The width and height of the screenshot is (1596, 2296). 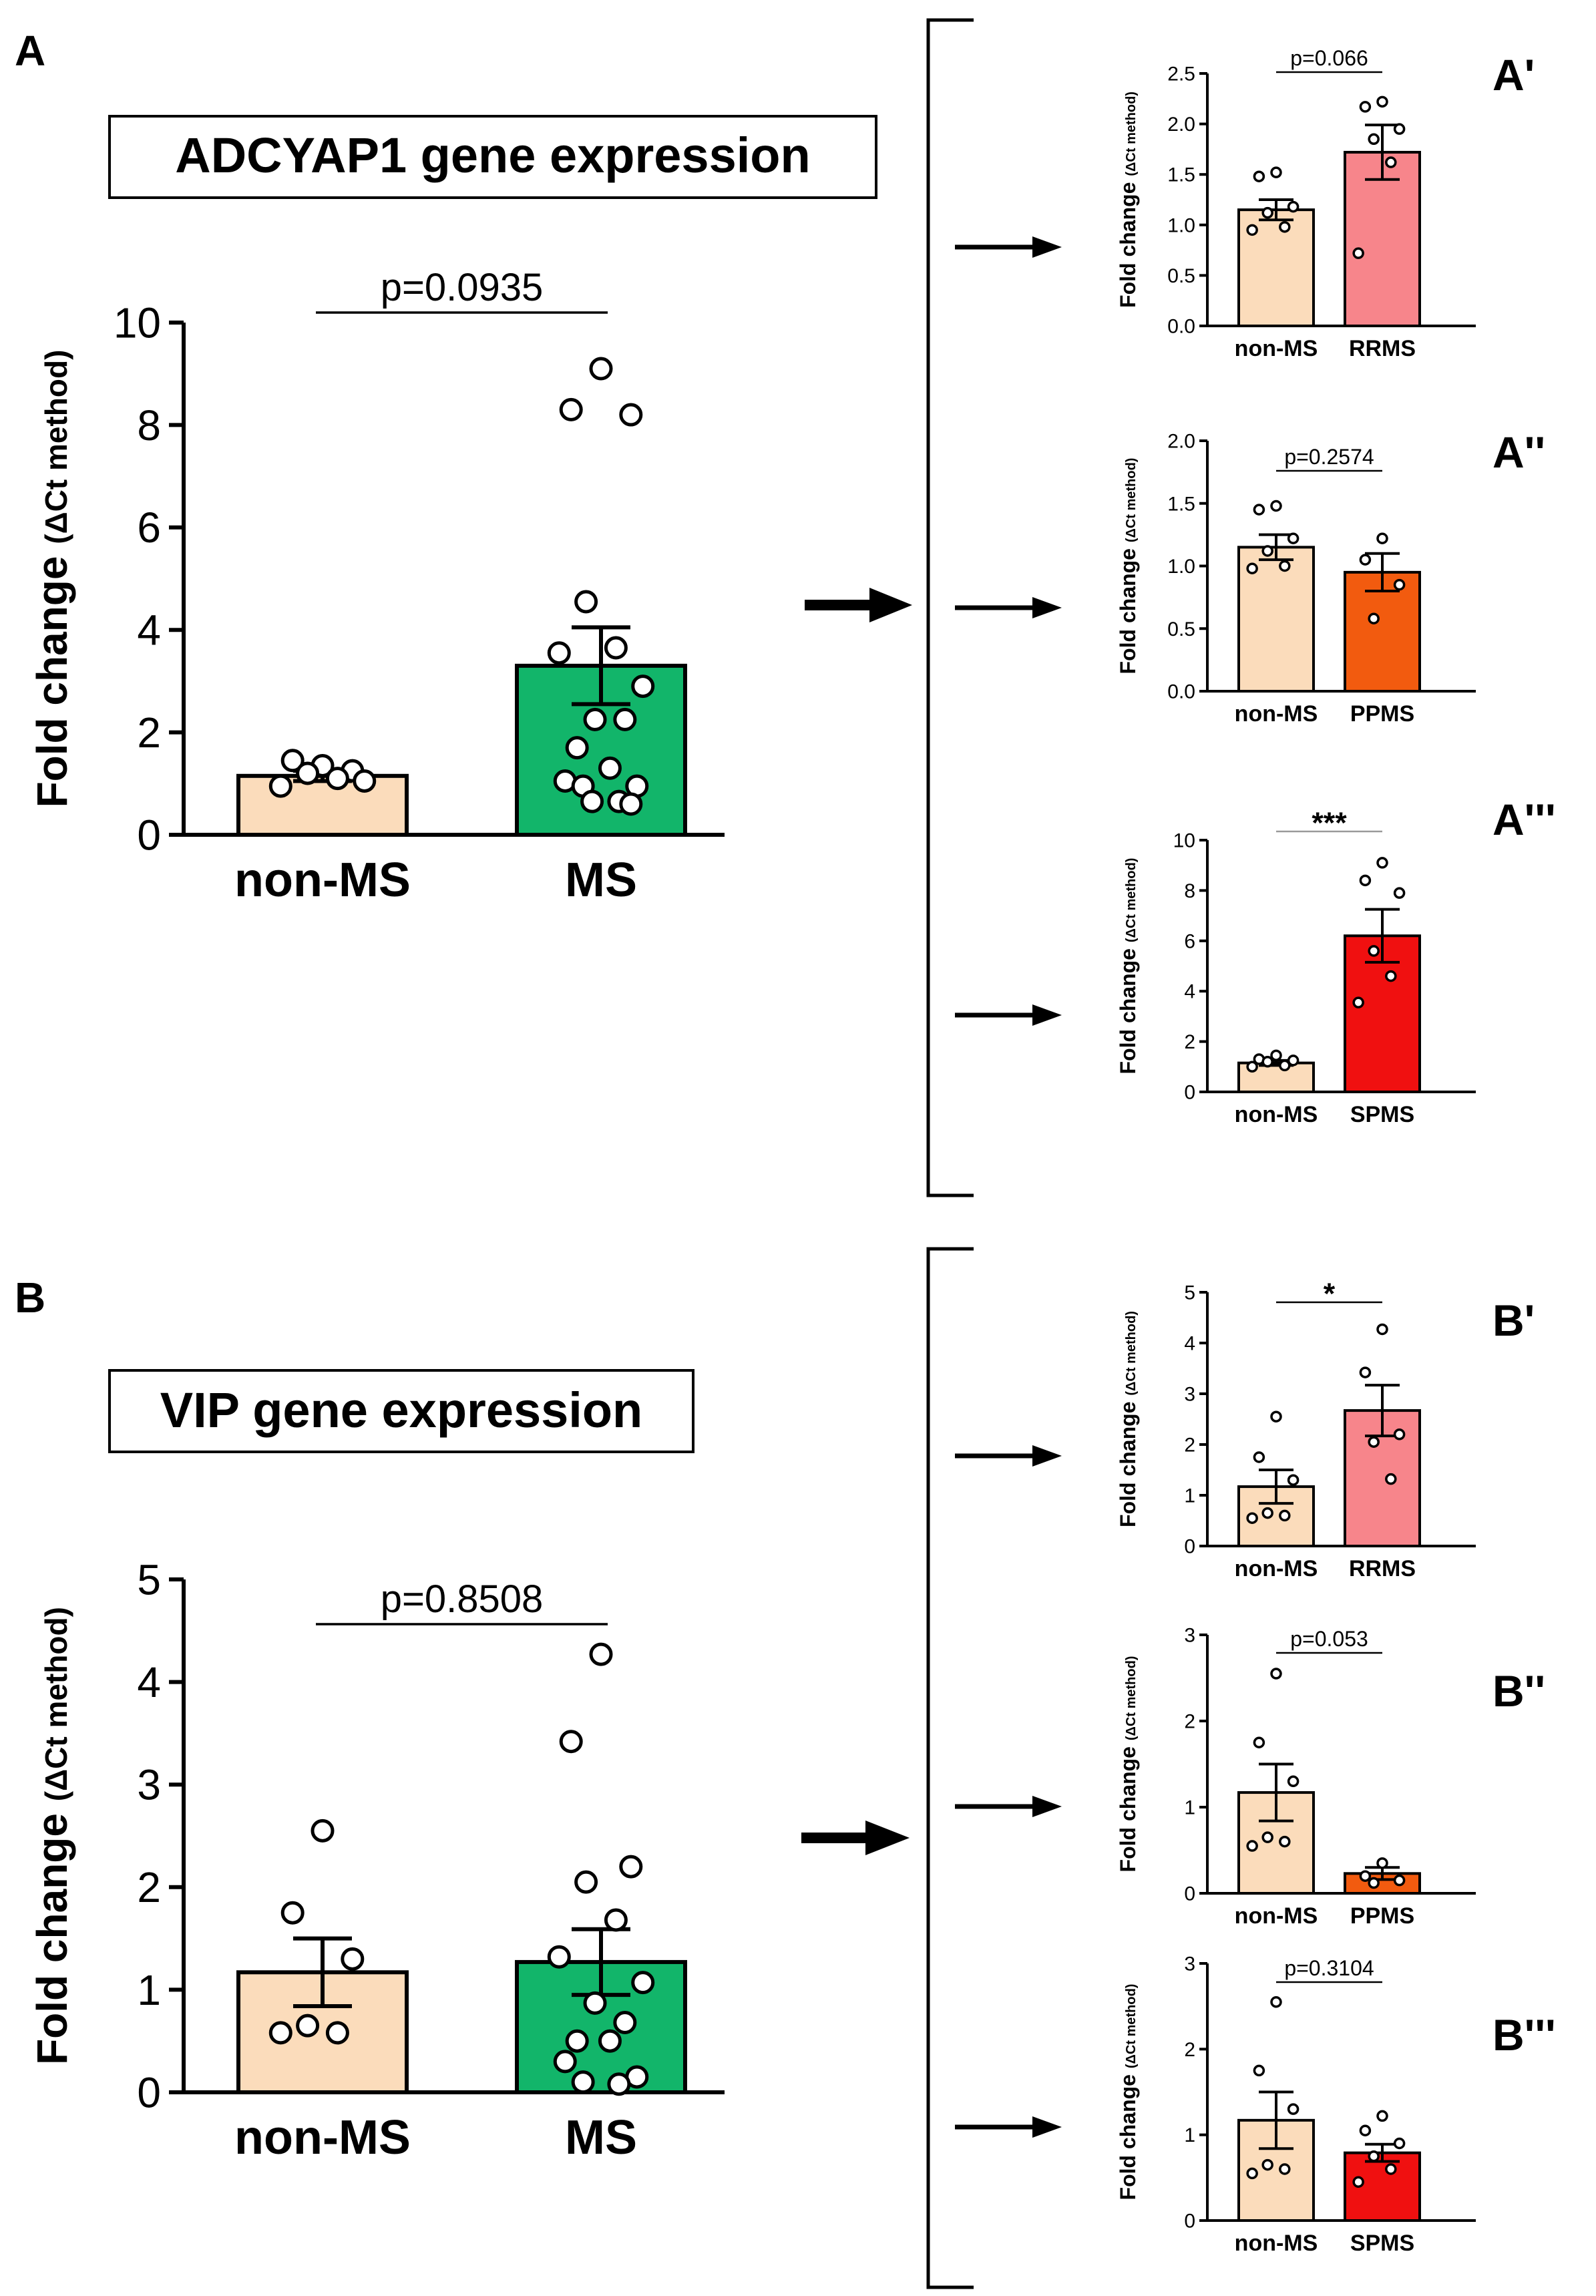 What do you see at coordinates (1189, 1293) in the screenshot?
I see `y-tick-label: 5` at bounding box center [1189, 1293].